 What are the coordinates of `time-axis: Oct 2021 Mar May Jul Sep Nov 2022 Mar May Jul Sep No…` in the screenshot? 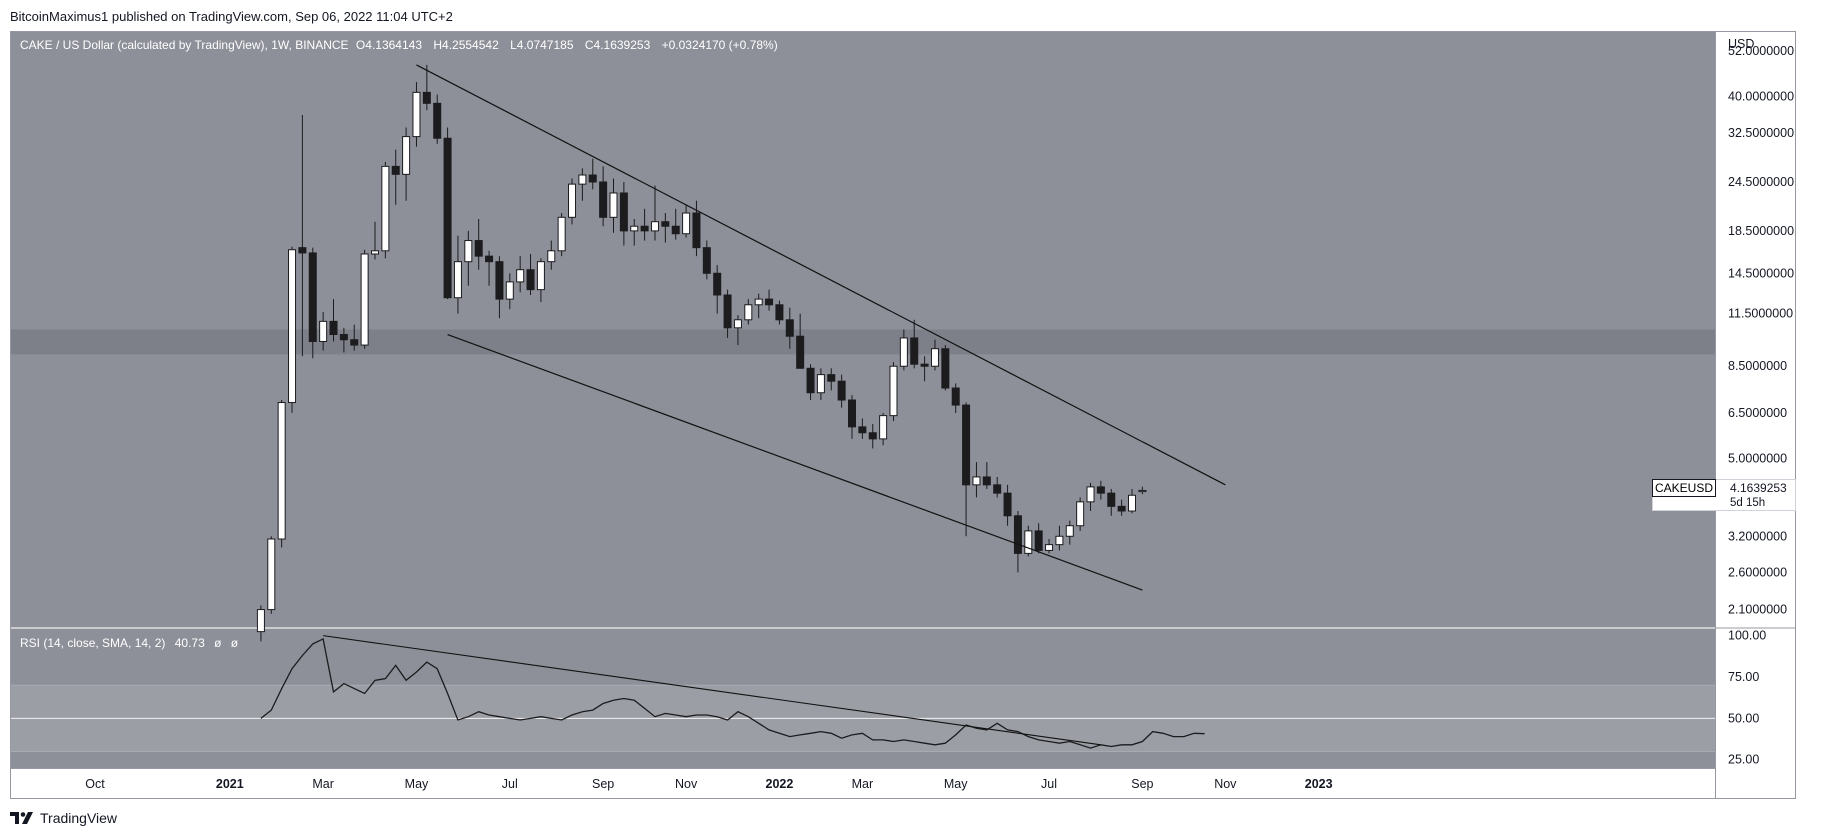 It's located at (708, 784).